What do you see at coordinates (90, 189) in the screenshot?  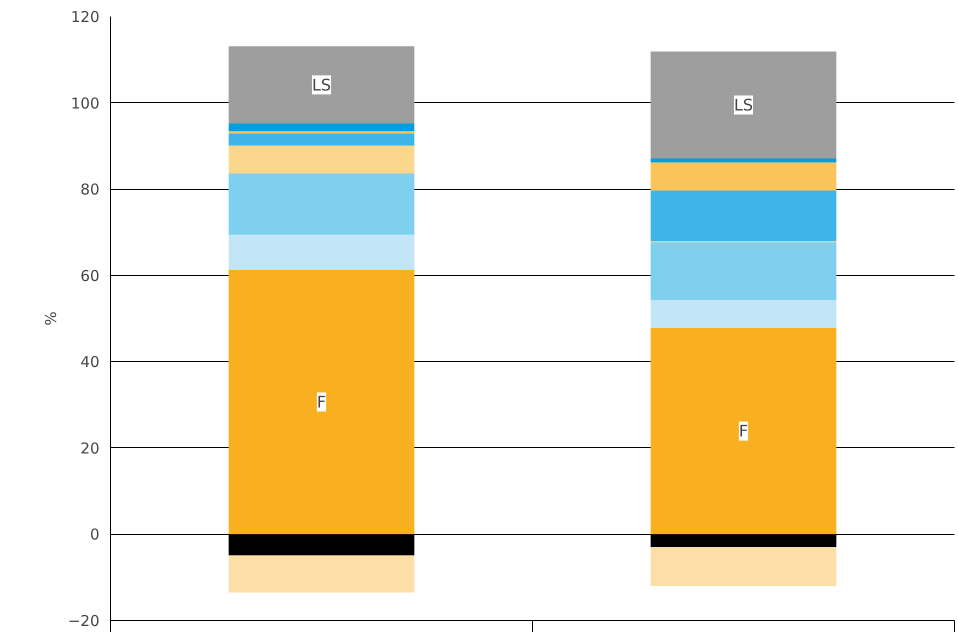 I see `y-tick-label: 80` at bounding box center [90, 189].